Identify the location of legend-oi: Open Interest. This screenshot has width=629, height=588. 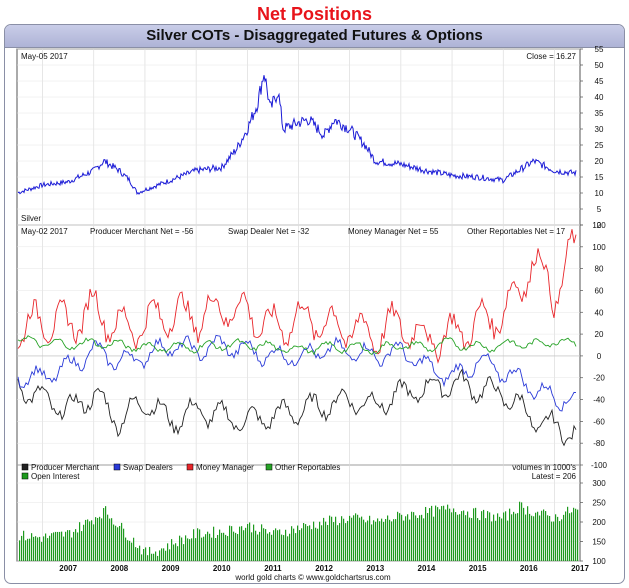
(55, 476).